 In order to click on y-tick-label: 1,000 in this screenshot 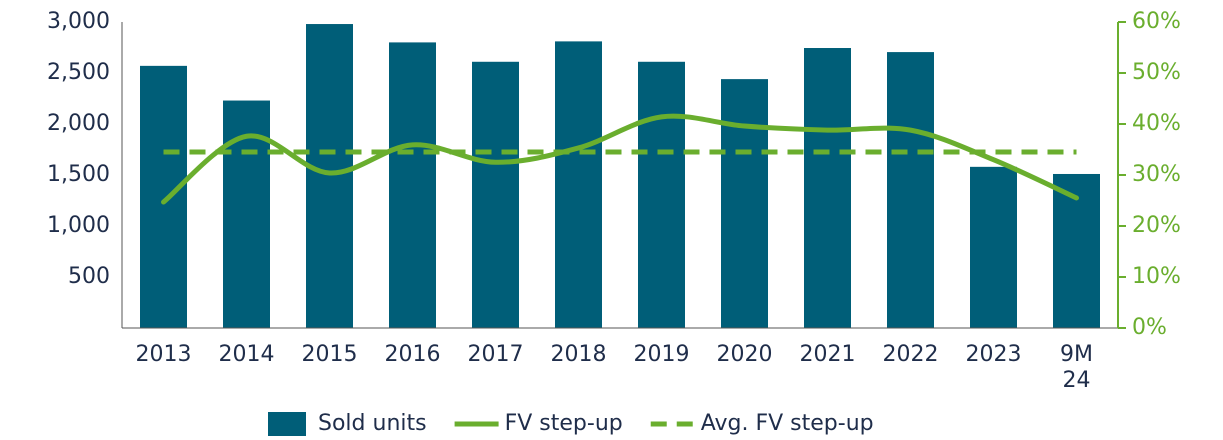, I will do `click(78, 225)`.